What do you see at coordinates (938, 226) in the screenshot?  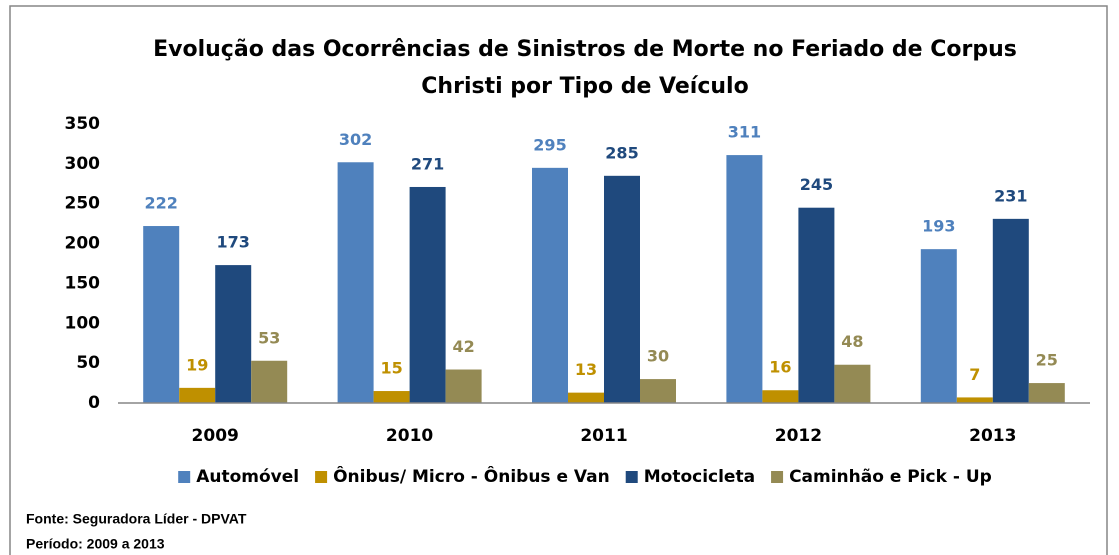 I see `data-label: 193` at bounding box center [938, 226].